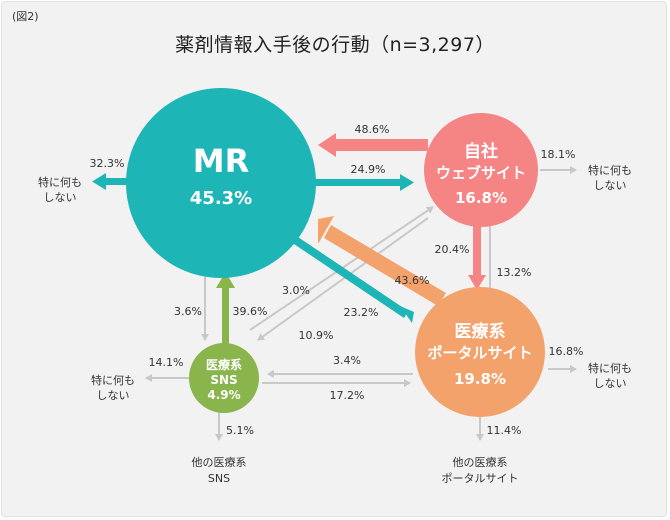  Describe the element at coordinates (504, 430) in the screenshot. I see `label-portal-other: 11.4%` at that location.